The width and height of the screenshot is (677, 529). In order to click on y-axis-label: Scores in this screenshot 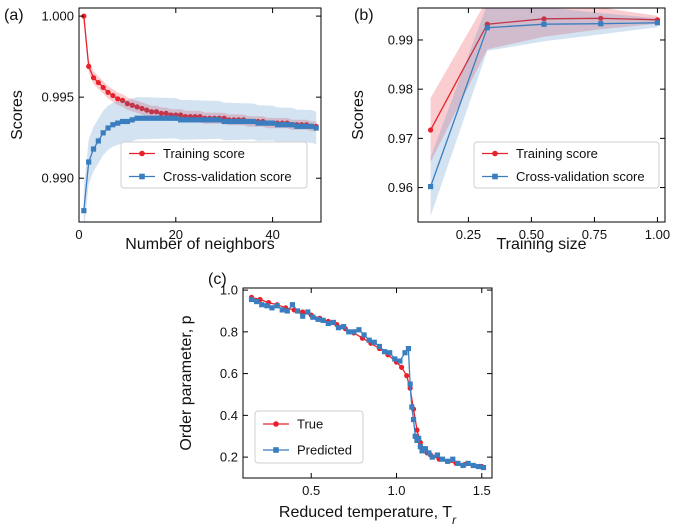, I will do `click(358, 115)`.